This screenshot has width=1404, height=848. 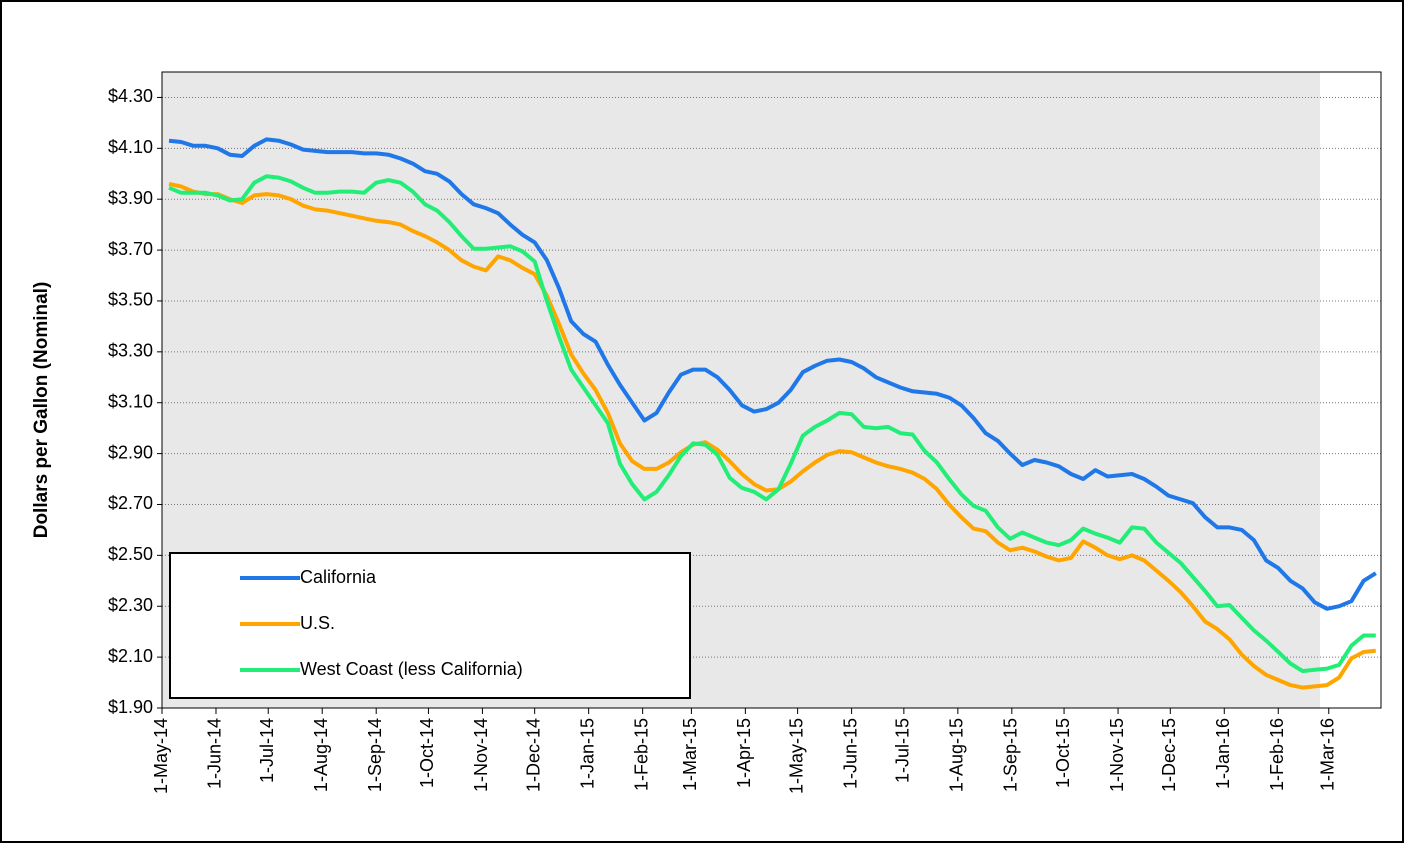 I want to click on x-tick-label: 1-Oct-14, so click(x=427, y=753).